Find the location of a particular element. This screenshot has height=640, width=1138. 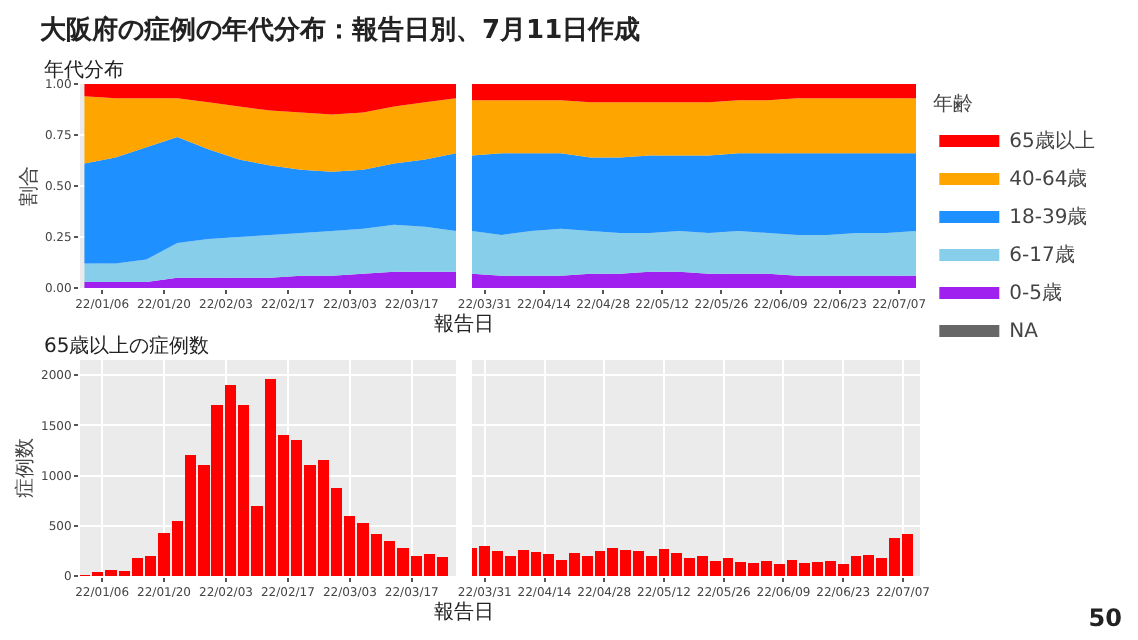

chart-title: 大阪府の症例の年代分布：報告日別、7月11日作成 is located at coordinates (340, 30).